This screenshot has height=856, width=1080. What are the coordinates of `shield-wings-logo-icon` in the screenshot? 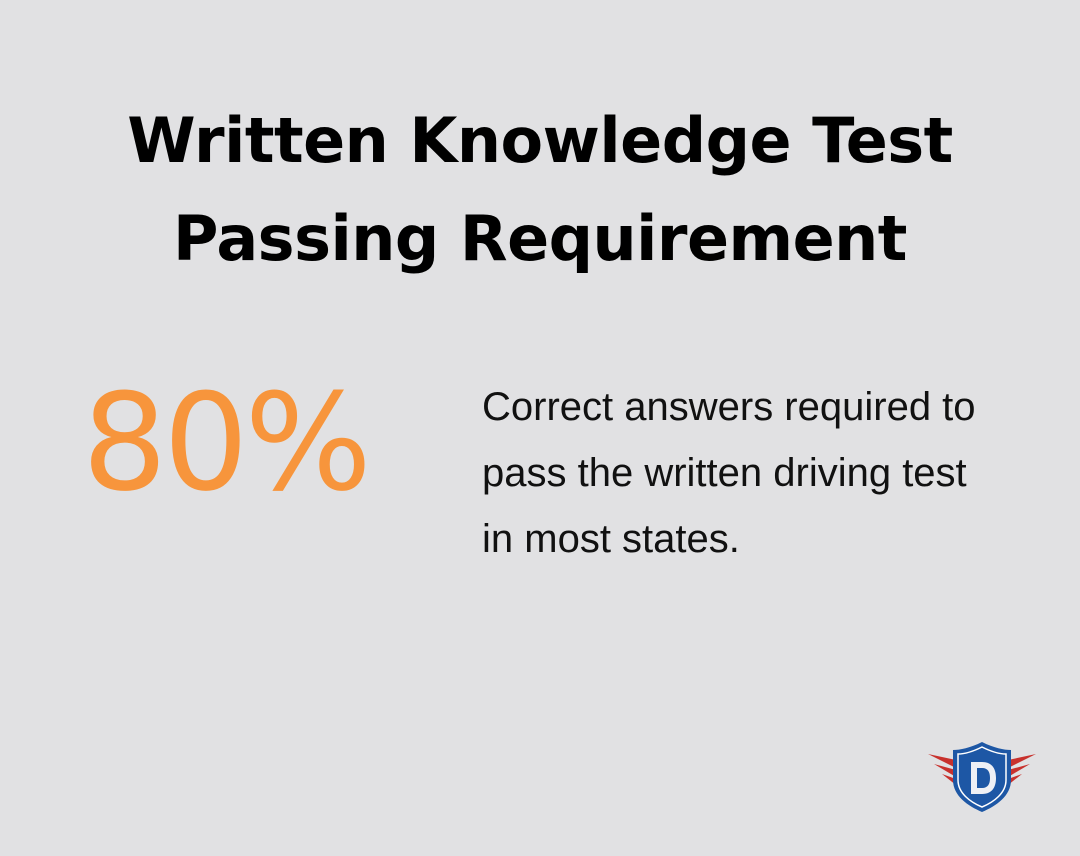 It's located at (982, 777).